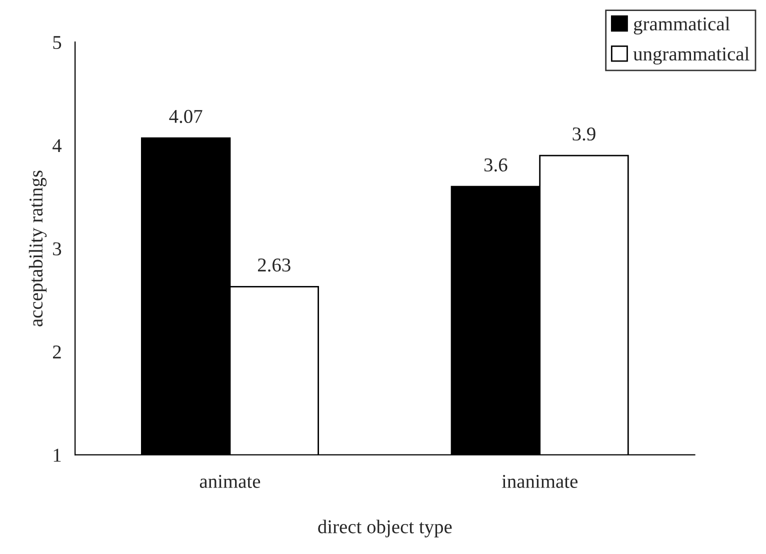 The width and height of the screenshot is (766, 554). What do you see at coordinates (185, 117) in the screenshot?
I see `data-label: 4.07` at bounding box center [185, 117].